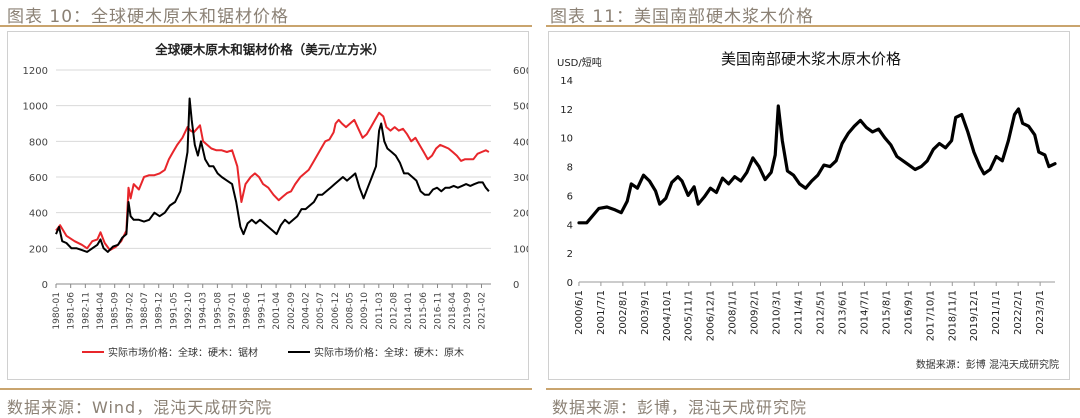 This screenshot has width=1080, height=418. Describe the element at coordinates (394, 311) in the screenshot. I see `left-x-tick-label: 2012-08` at that location.